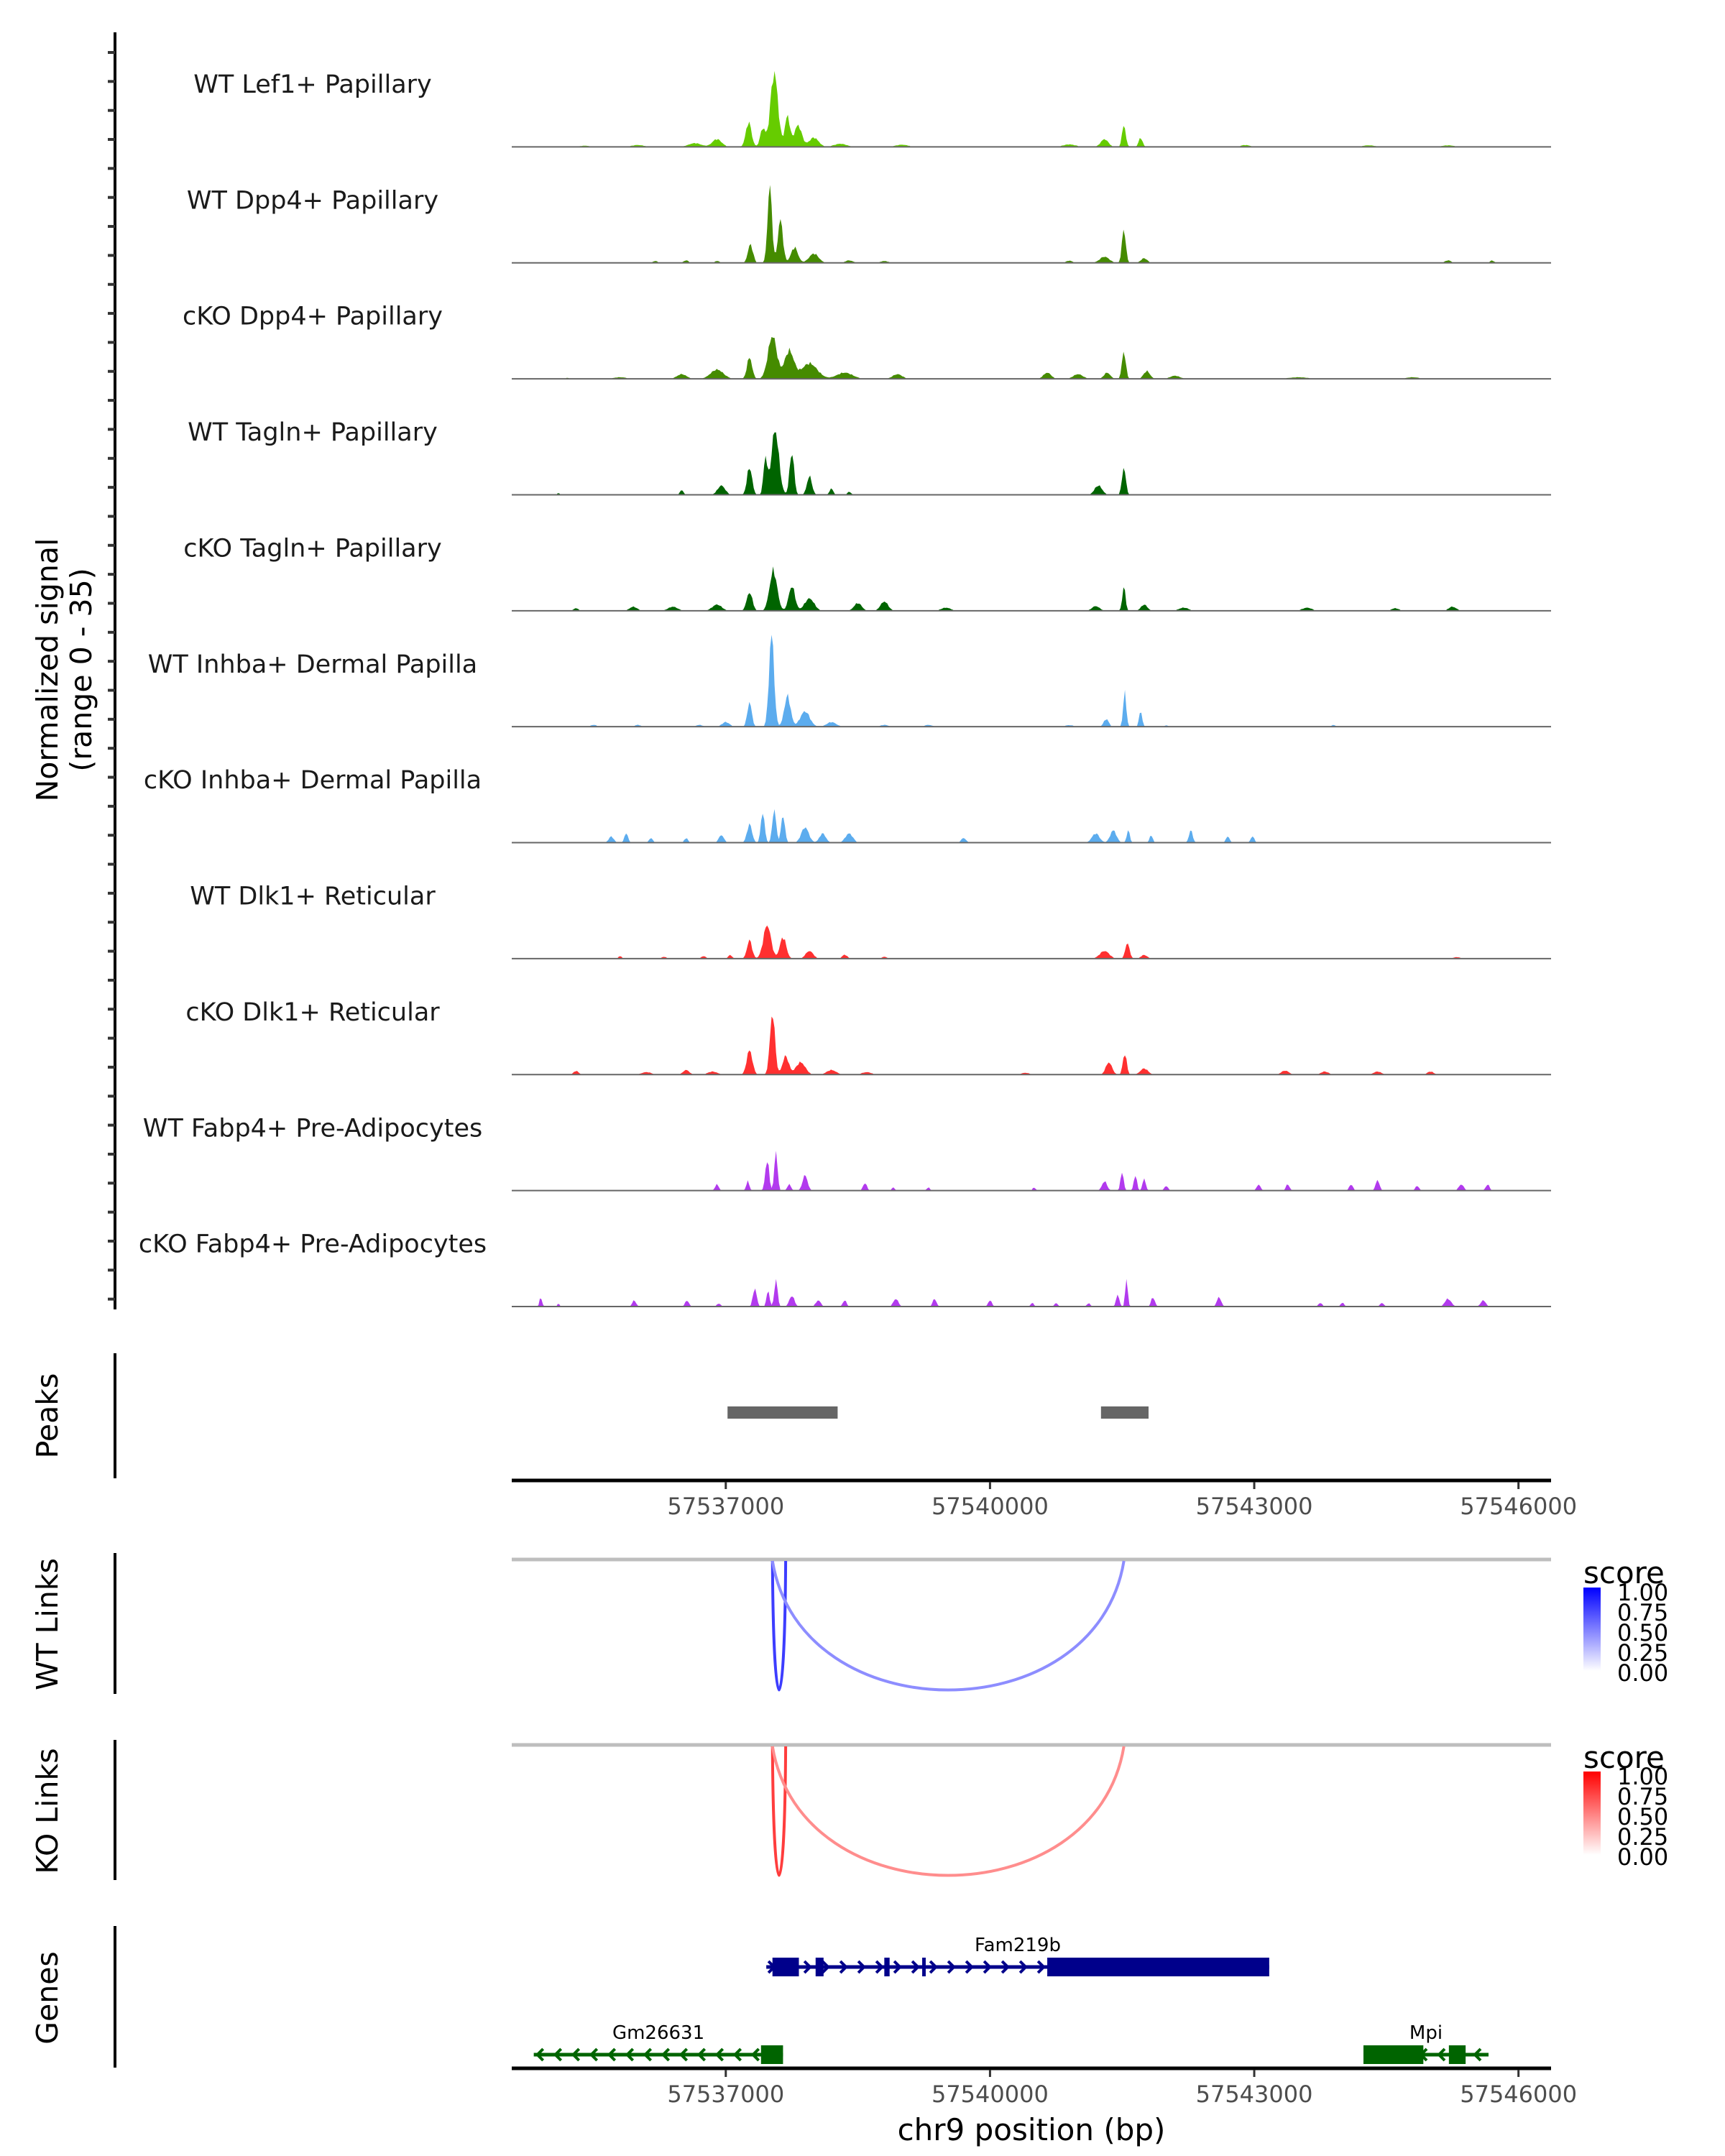 Image resolution: width=1725 pixels, height=2156 pixels. I want to click on track-label: cKO Dpp4+ Papillary, so click(313, 317).